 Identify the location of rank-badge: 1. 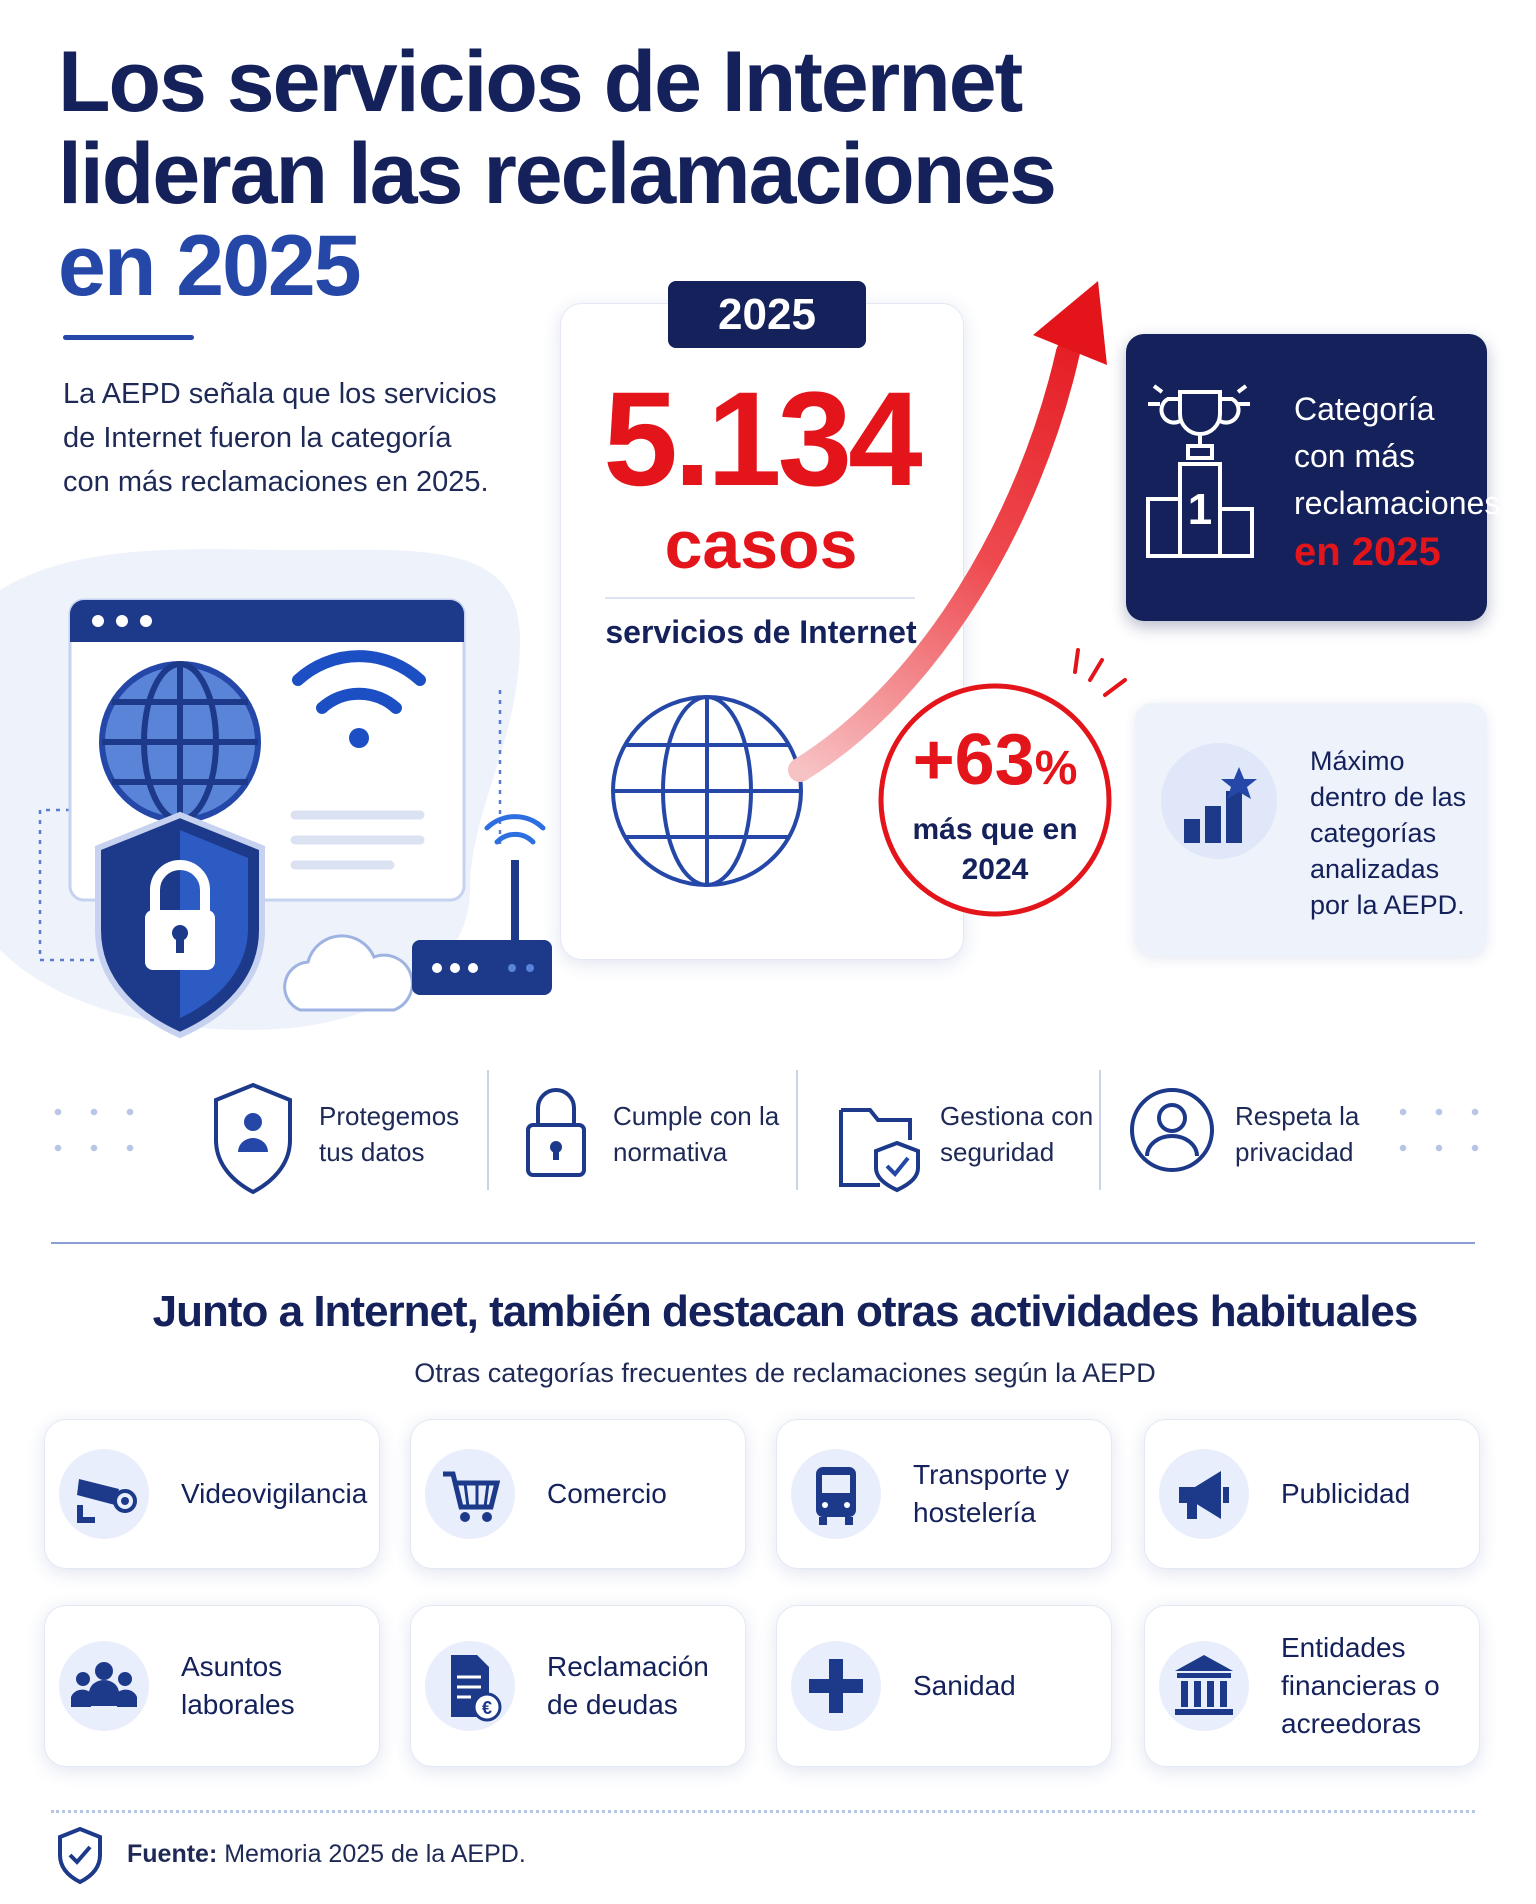
(1200, 509).